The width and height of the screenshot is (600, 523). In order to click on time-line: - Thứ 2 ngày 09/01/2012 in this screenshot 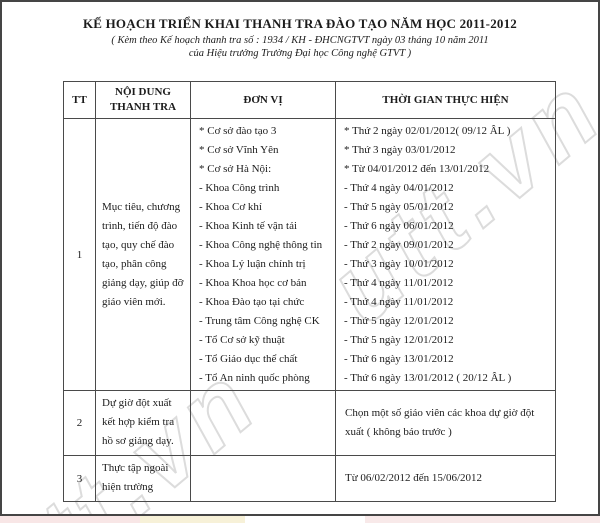, I will do `click(399, 245)`.